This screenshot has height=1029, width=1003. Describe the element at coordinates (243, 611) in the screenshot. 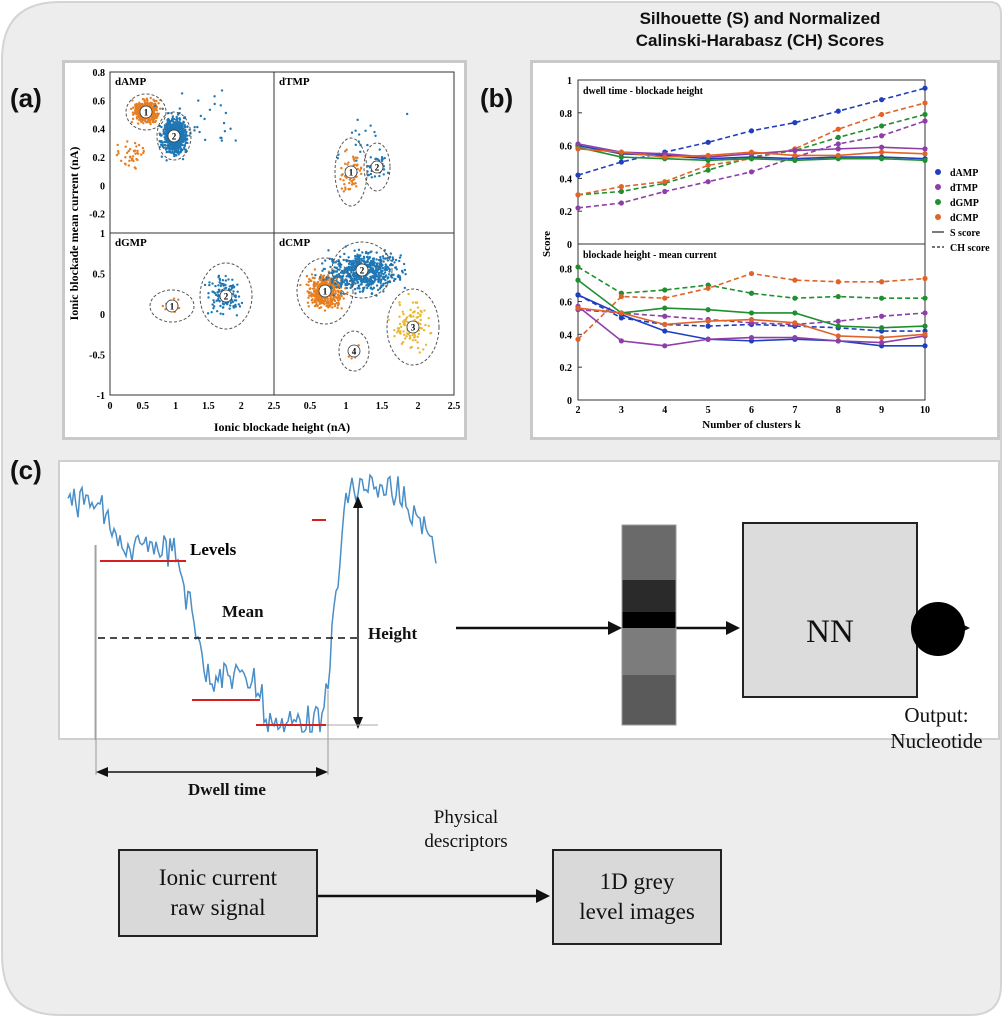

I see `mean-label: Mean` at that location.